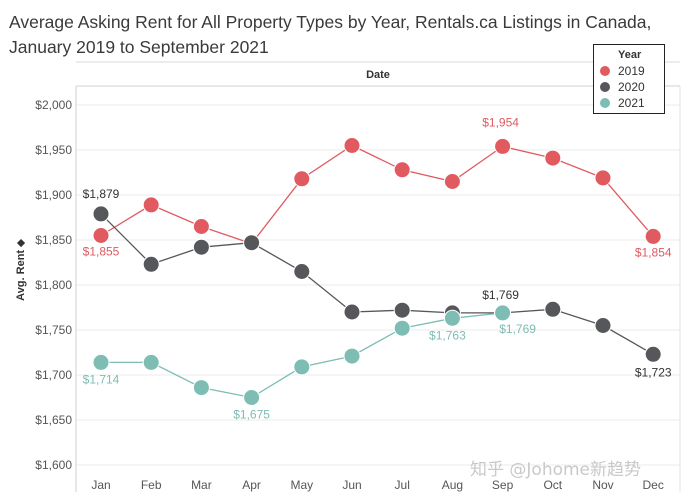  What do you see at coordinates (653, 372) in the screenshot?
I see `data-label: $1,723` at bounding box center [653, 372].